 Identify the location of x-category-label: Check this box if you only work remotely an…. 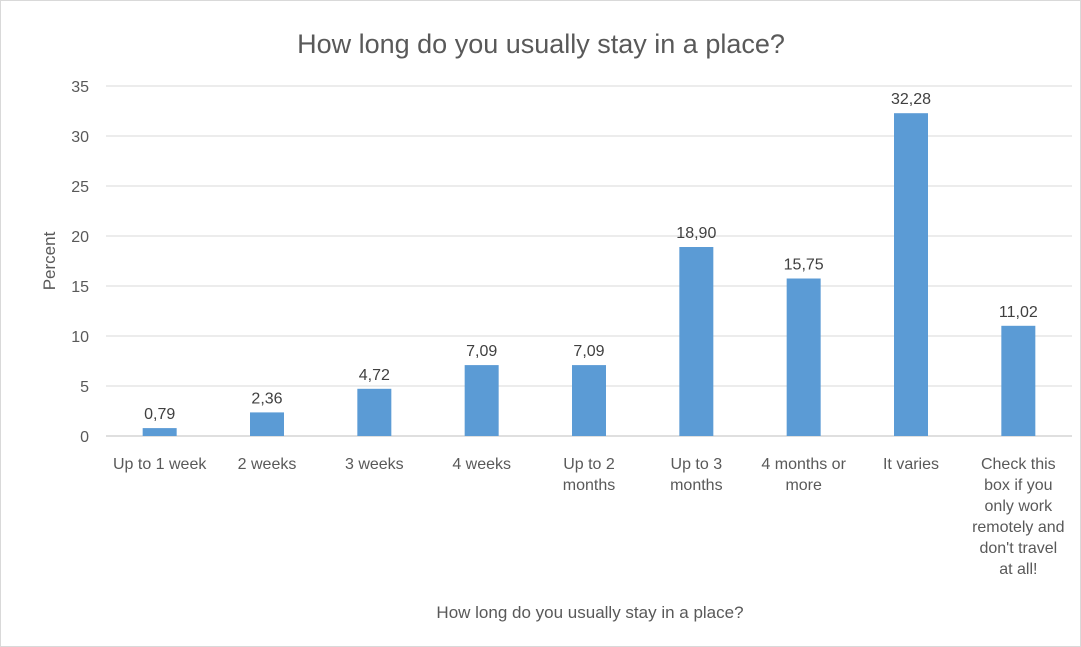
(1018, 517).